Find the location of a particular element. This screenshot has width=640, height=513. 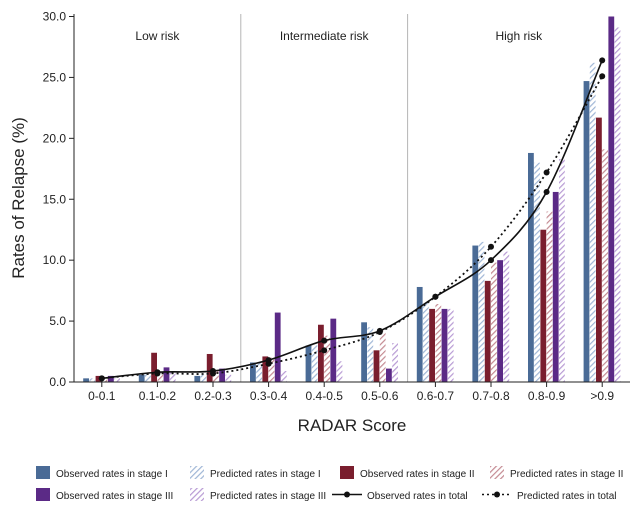

x-tick-label: 0.4-0.5 is located at coordinates (325, 396).